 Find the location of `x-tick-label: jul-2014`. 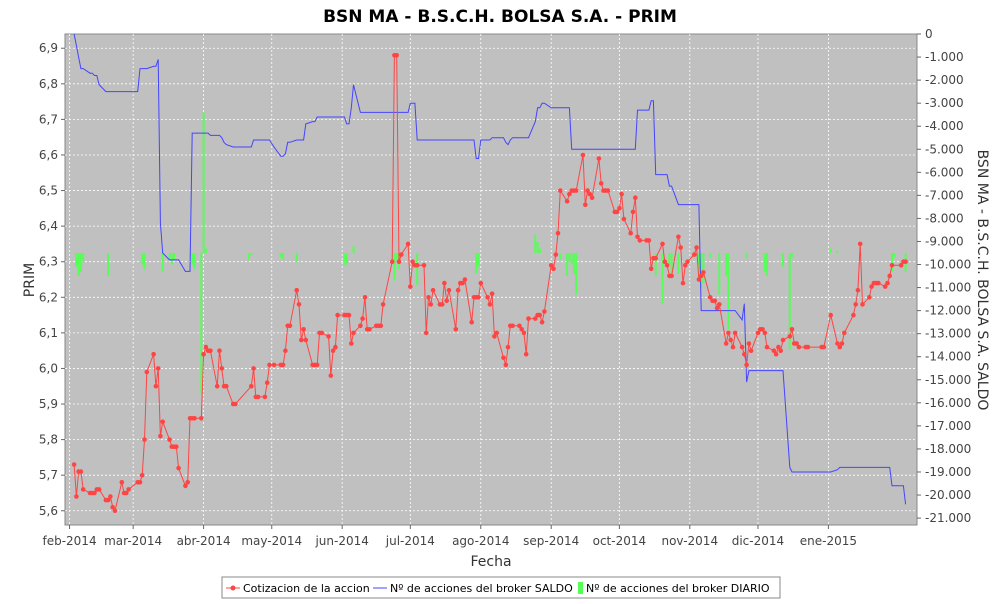

x-tick-label: jul-2014 is located at coordinates (410, 541).